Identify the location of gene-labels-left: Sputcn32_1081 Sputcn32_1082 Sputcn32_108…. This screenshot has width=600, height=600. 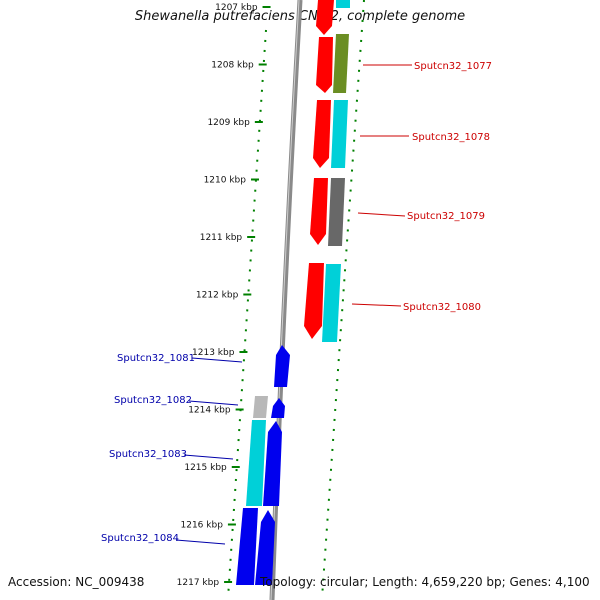
(172, 449).